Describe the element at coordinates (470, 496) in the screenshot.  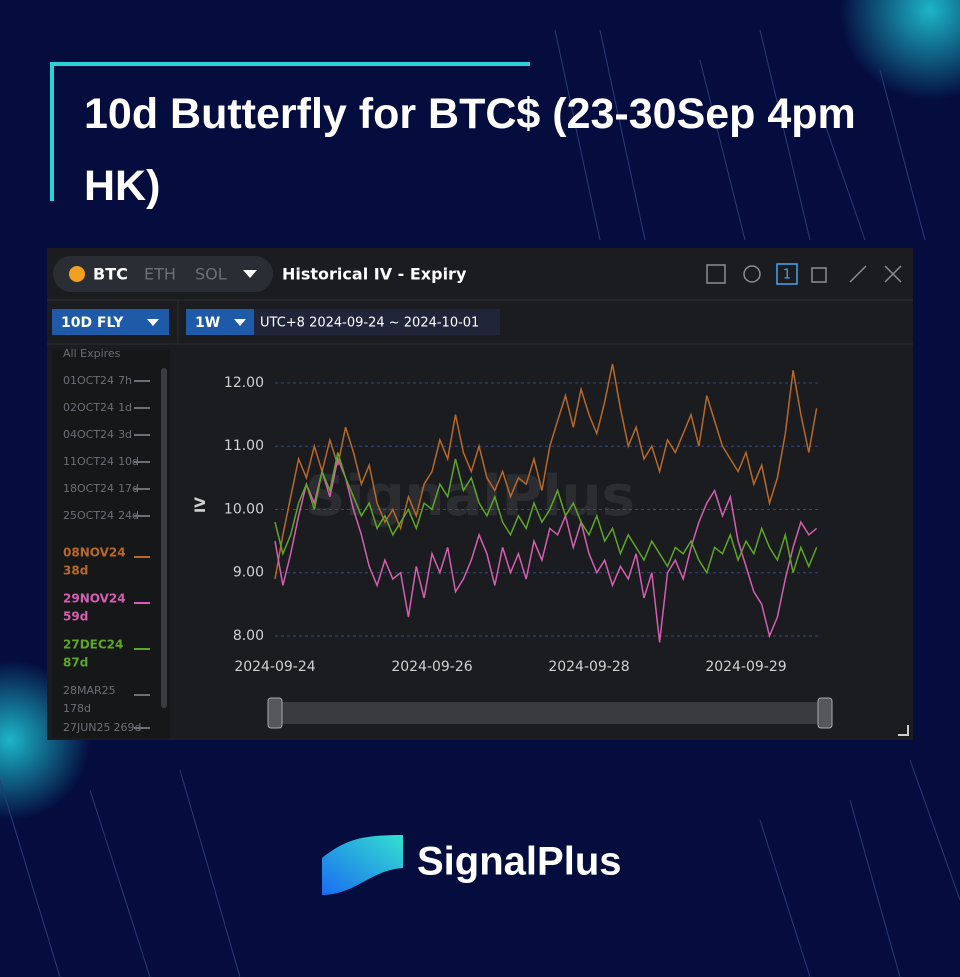
I see `watermark: SignalPlus` at that location.